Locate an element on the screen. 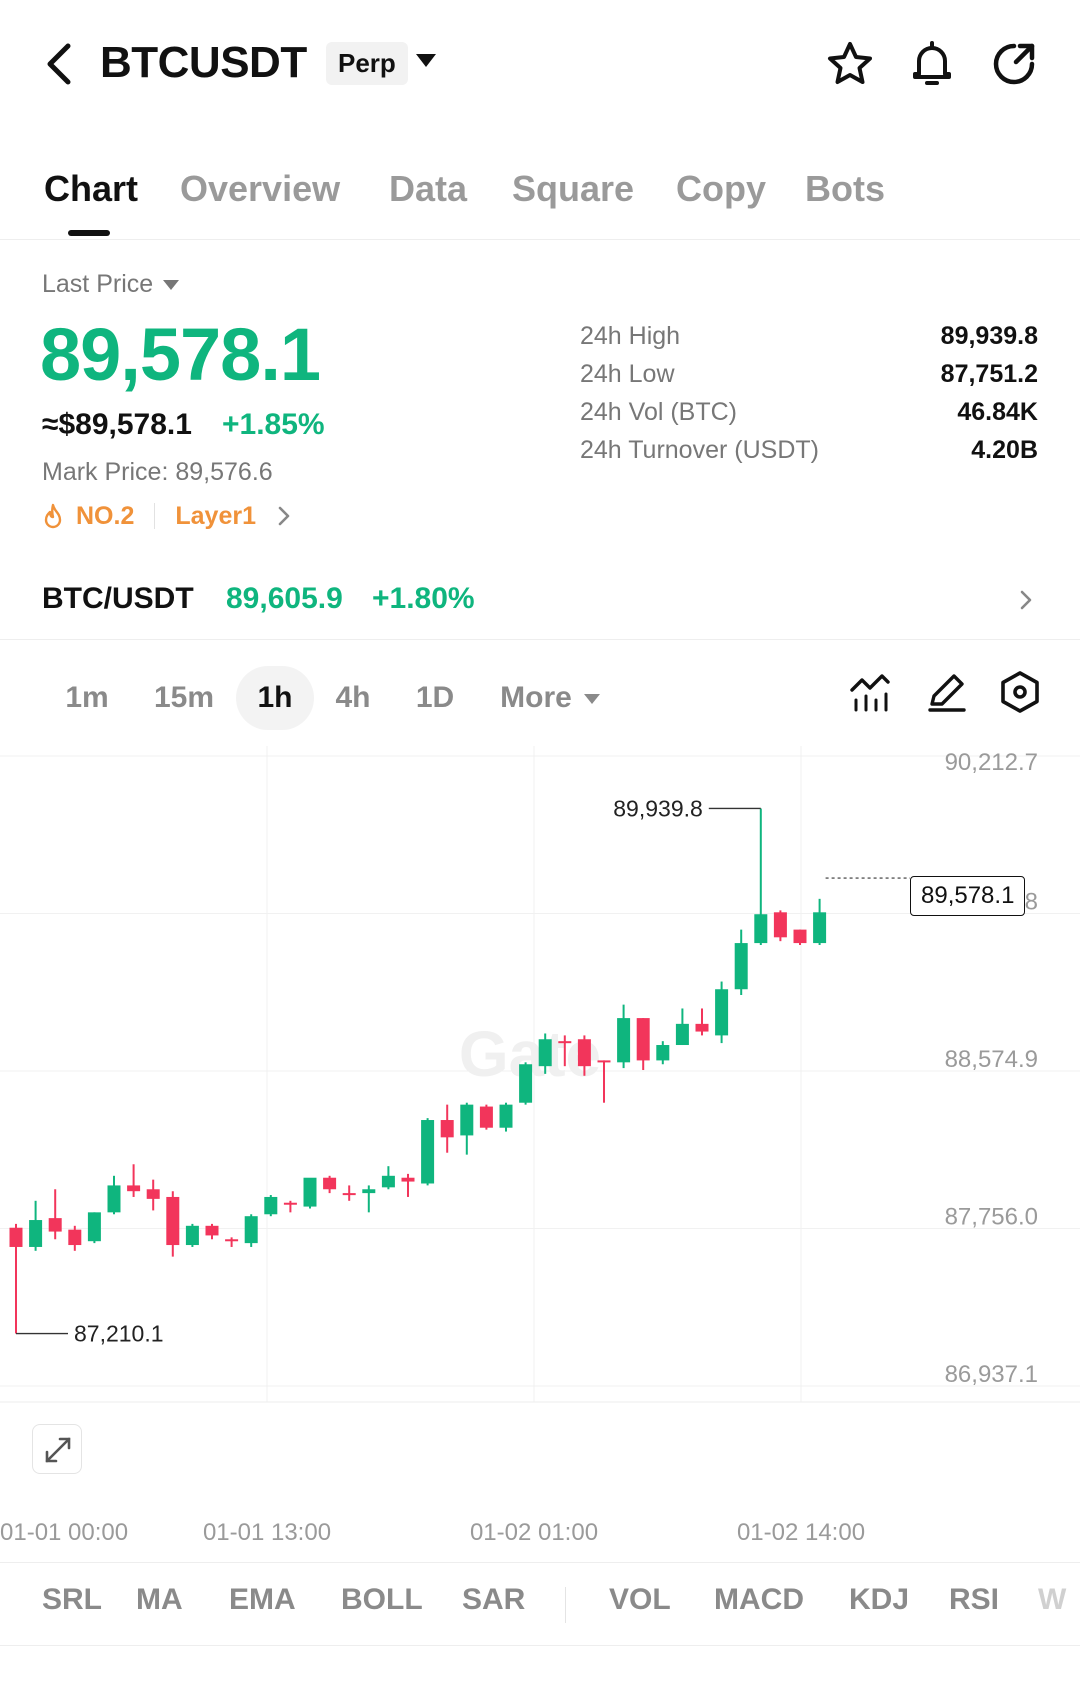  last-price-marker: 89,578.1 is located at coordinates (968, 896).